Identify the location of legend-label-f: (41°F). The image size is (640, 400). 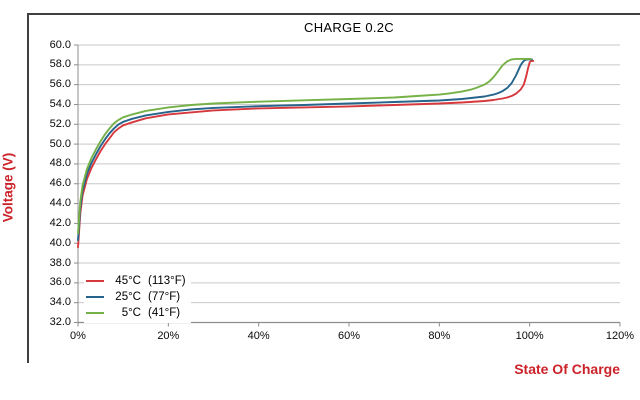
(164, 313).